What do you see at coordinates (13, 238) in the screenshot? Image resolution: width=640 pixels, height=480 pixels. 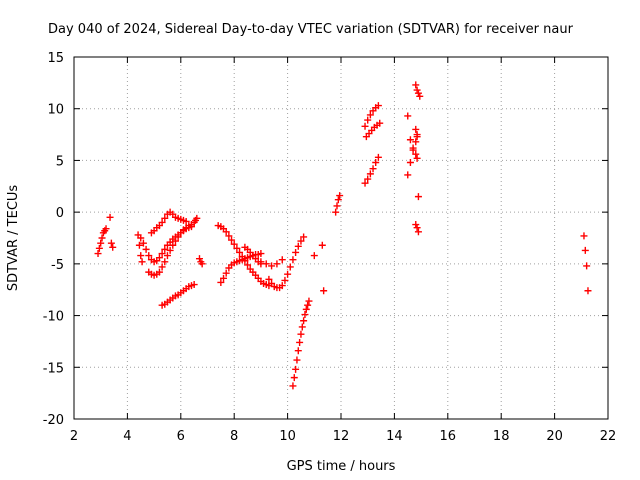 I see `y-axis-label: SDTVAR / TECUs` at bounding box center [13, 238].